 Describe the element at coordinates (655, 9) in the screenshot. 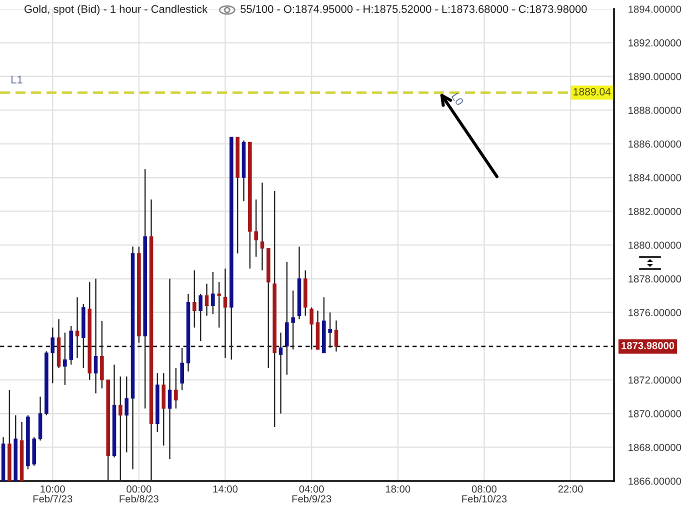

I see `y-tick-label: 1894.00000` at that location.